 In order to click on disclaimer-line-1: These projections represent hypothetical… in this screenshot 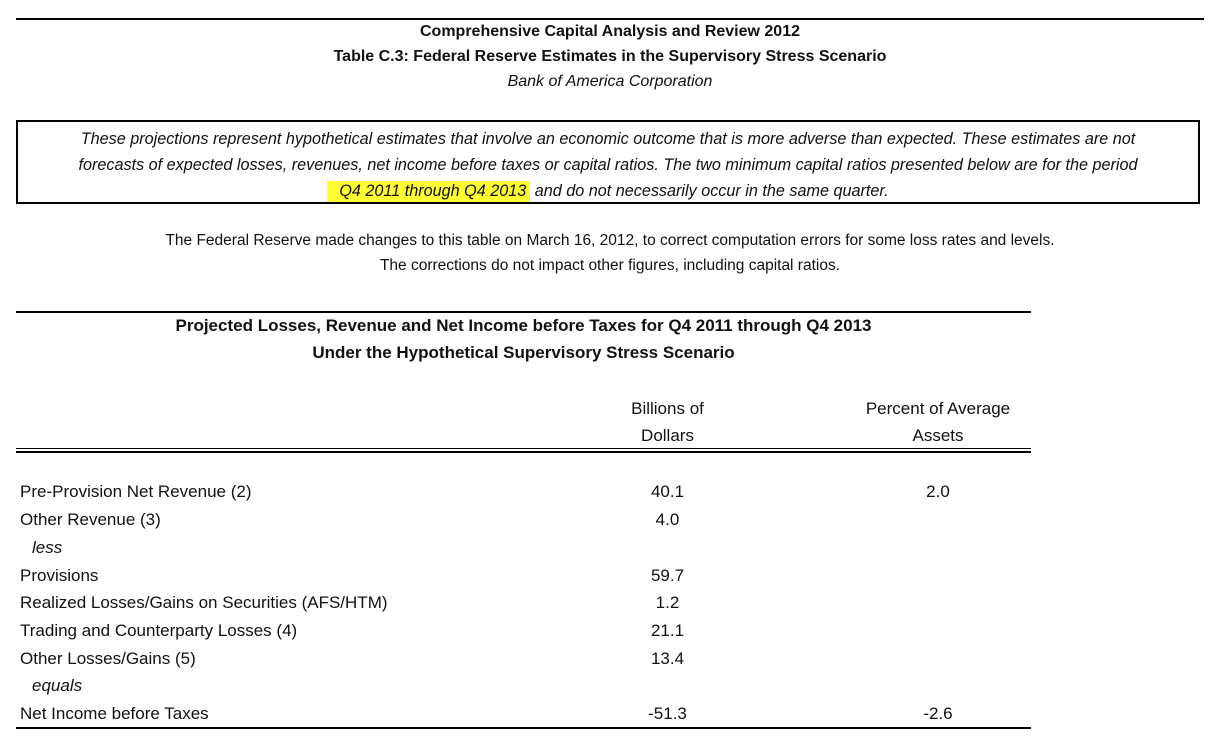, I will do `click(608, 139)`.